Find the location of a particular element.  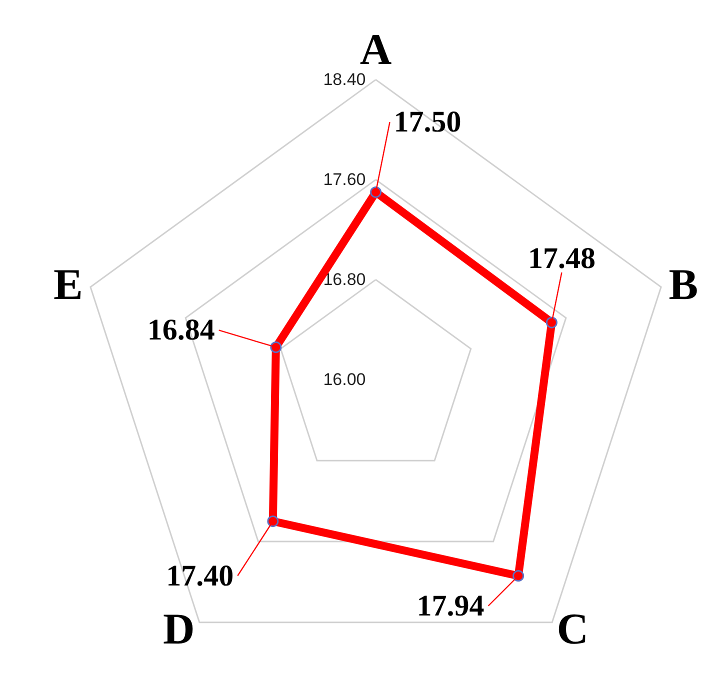

spoke-label: B is located at coordinates (683, 285).